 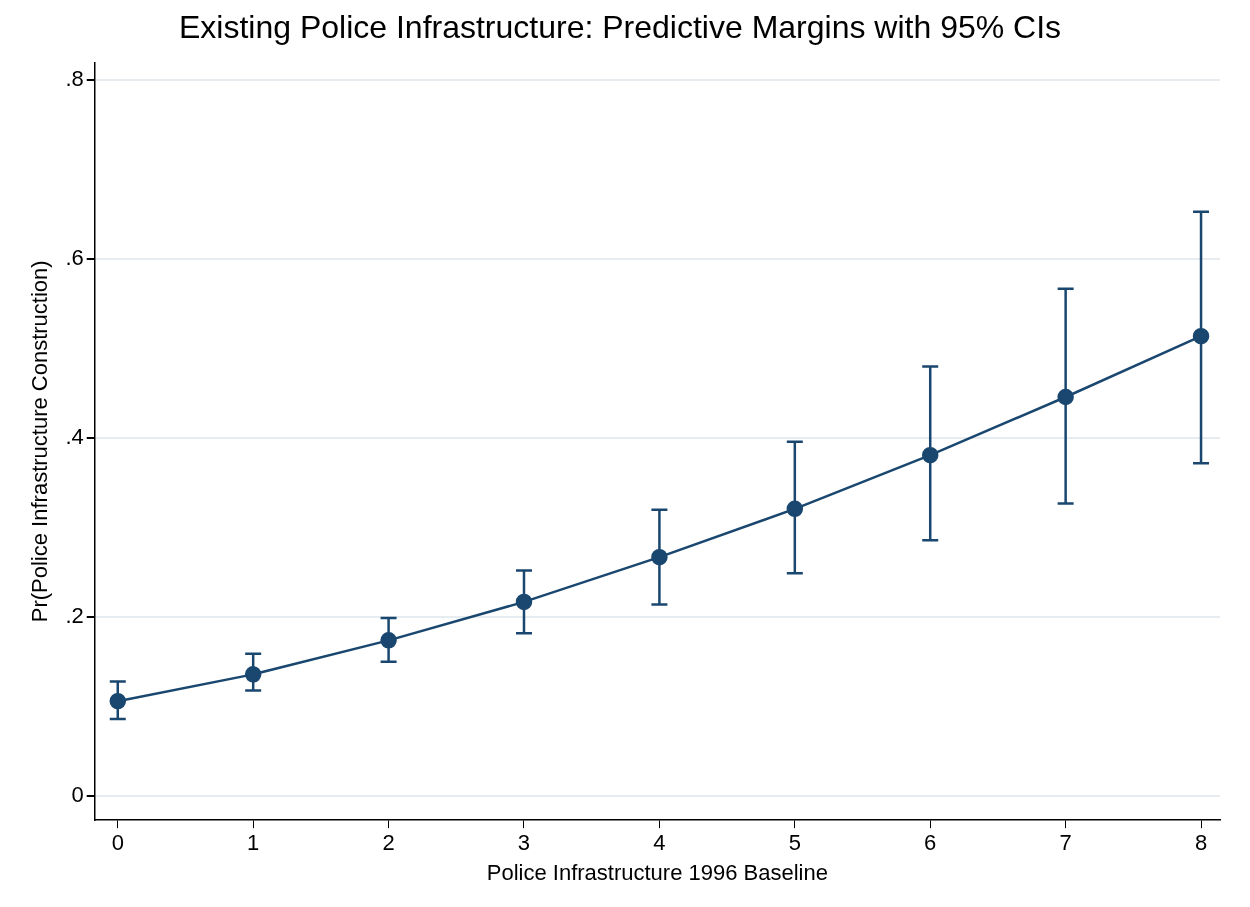 What do you see at coordinates (388, 843) in the screenshot?
I see `x-tick-label: 2` at bounding box center [388, 843].